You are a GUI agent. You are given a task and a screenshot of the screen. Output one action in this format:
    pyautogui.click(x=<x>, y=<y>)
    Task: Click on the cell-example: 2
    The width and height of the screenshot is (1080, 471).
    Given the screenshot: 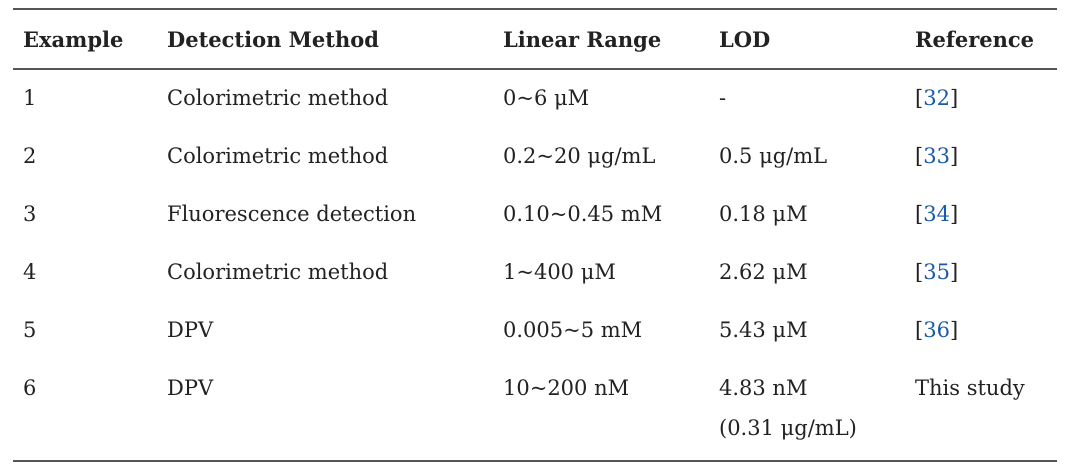 What is the action you would take?
    pyautogui.click(x=30, y=156)
    